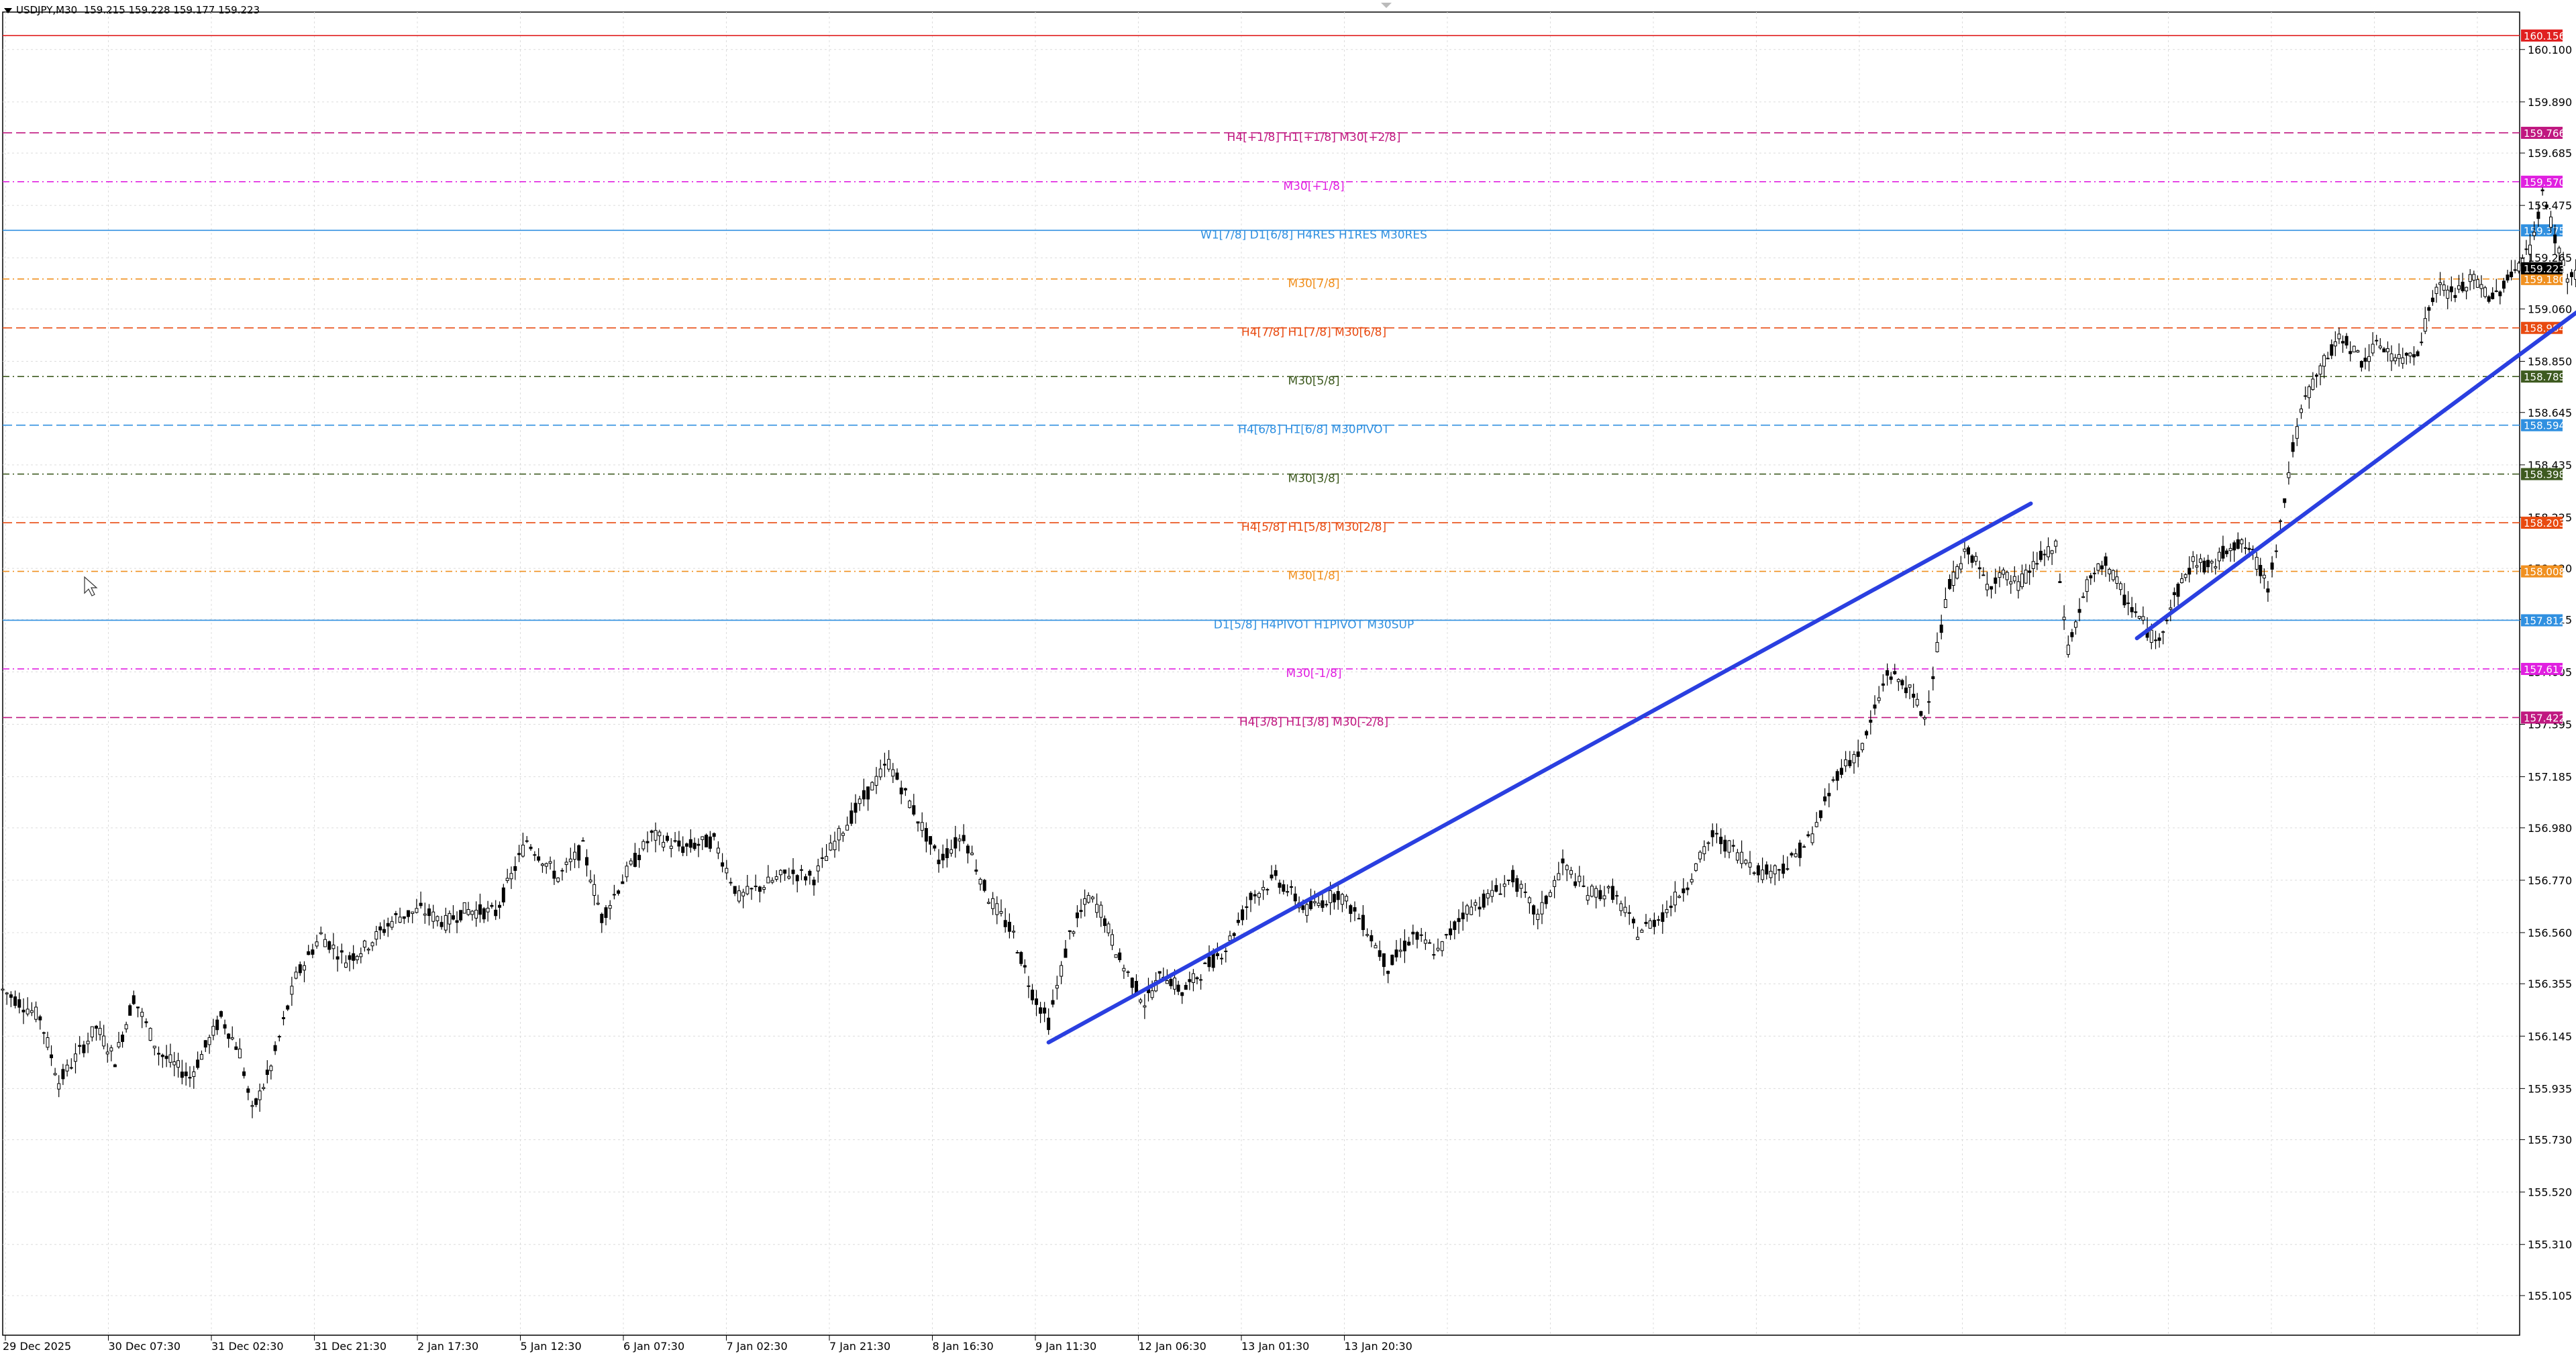 This screenshot has width=2576, height=1356. I want to click on level-price-tag-label: 158.594, so click(2544, 426).